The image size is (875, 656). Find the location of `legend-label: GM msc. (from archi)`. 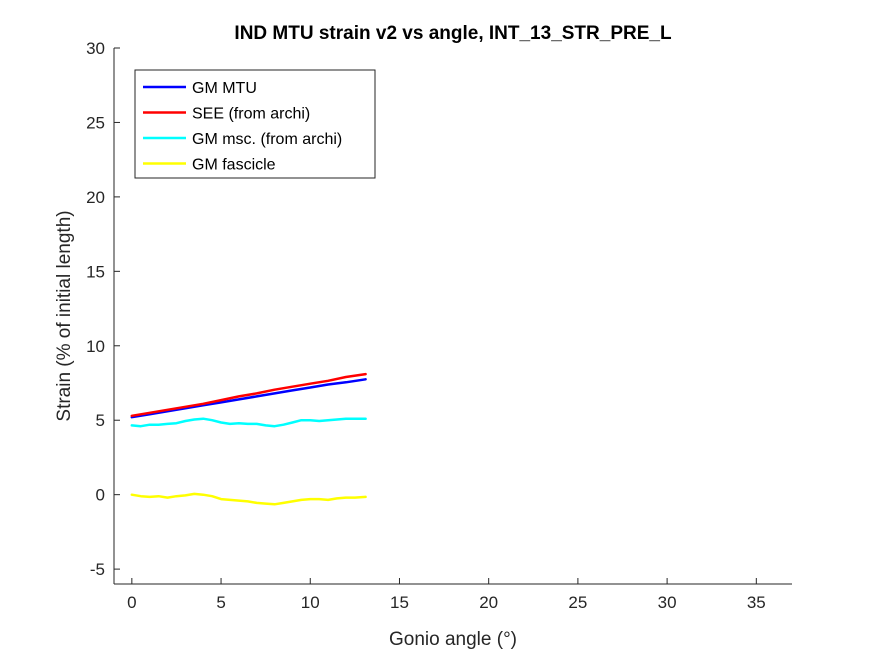

legend-label: GM msc. (from archi) is located at coordinates (267, 139).